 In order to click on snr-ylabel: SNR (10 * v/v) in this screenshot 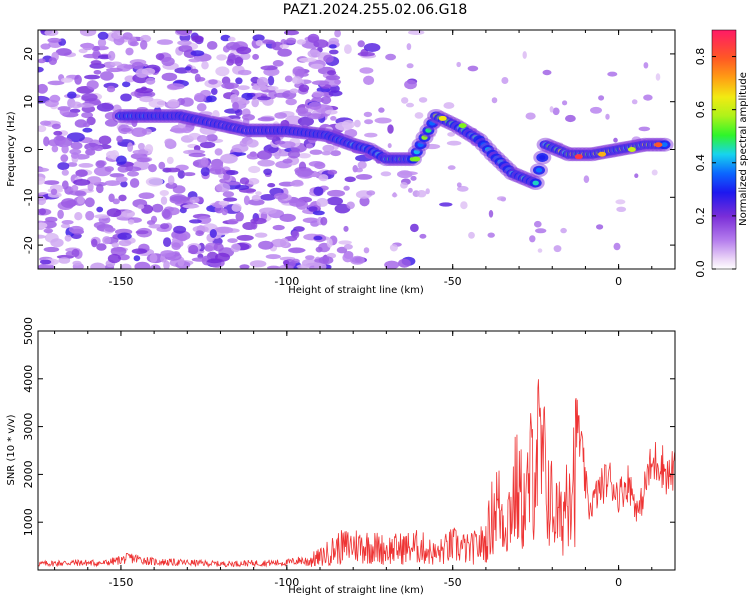, I will do `click(11, 449)`.